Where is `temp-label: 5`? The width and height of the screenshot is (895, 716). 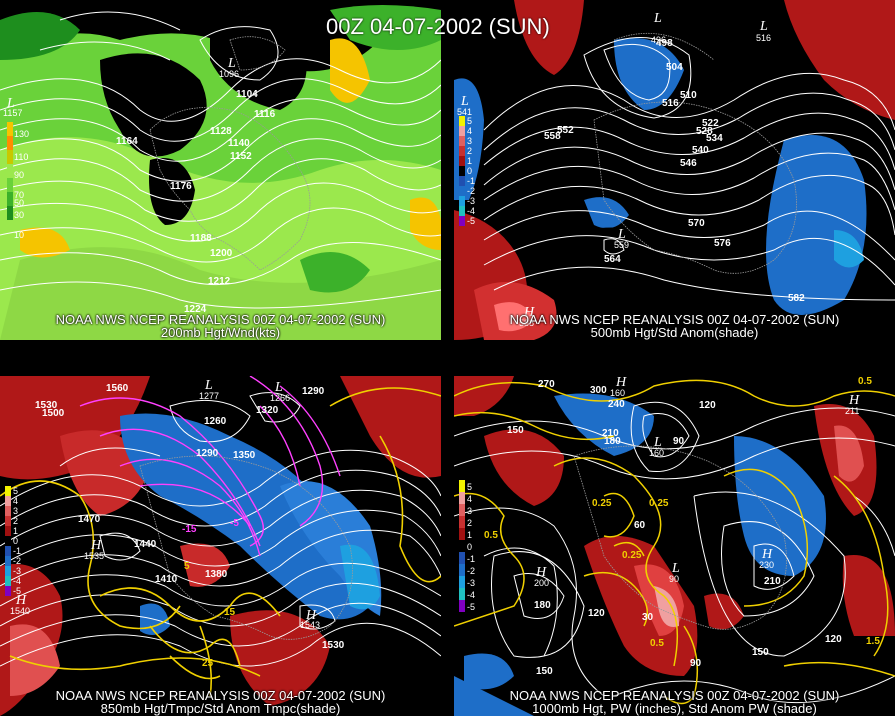 temp-label: 5 is located at coordinates (187, 566).